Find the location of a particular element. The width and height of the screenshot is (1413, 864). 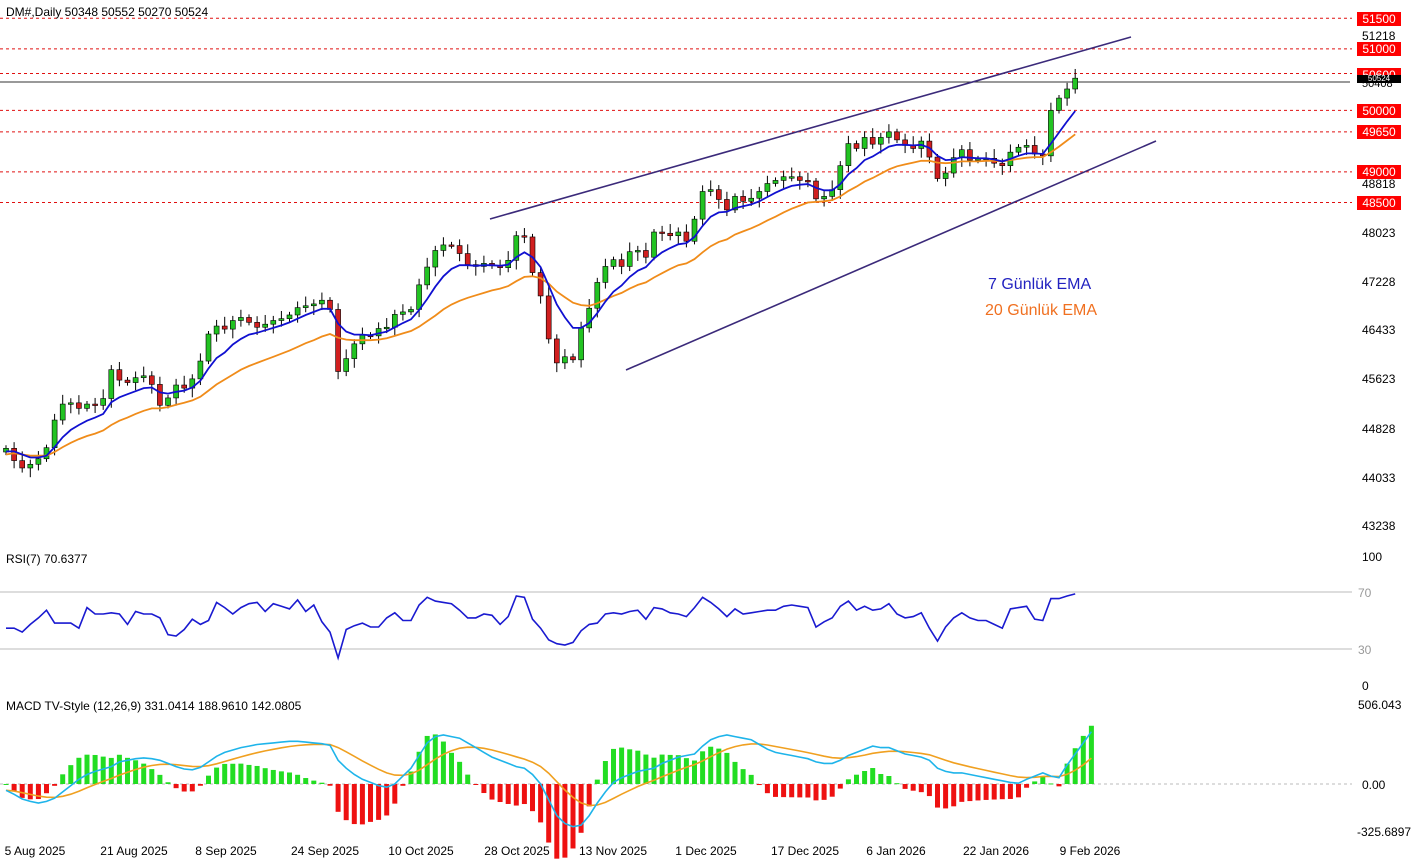

x-tick: 8 Sep 2025 is located at coordinates (226, 851).